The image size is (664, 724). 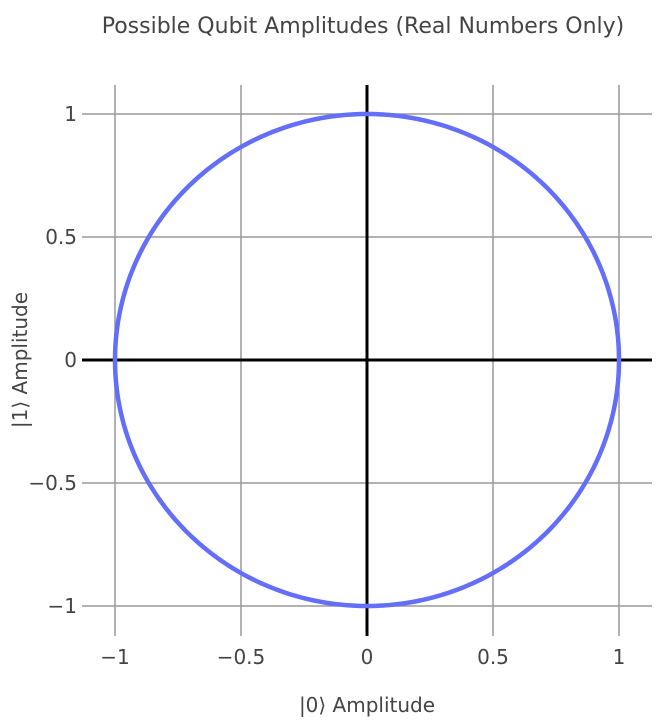 What do you see at coordinates (52, 360) in the screenshot?
I see `y-tick-labels: 1 0.5 0 −0.5 −1` at bounding box center [52, 360].